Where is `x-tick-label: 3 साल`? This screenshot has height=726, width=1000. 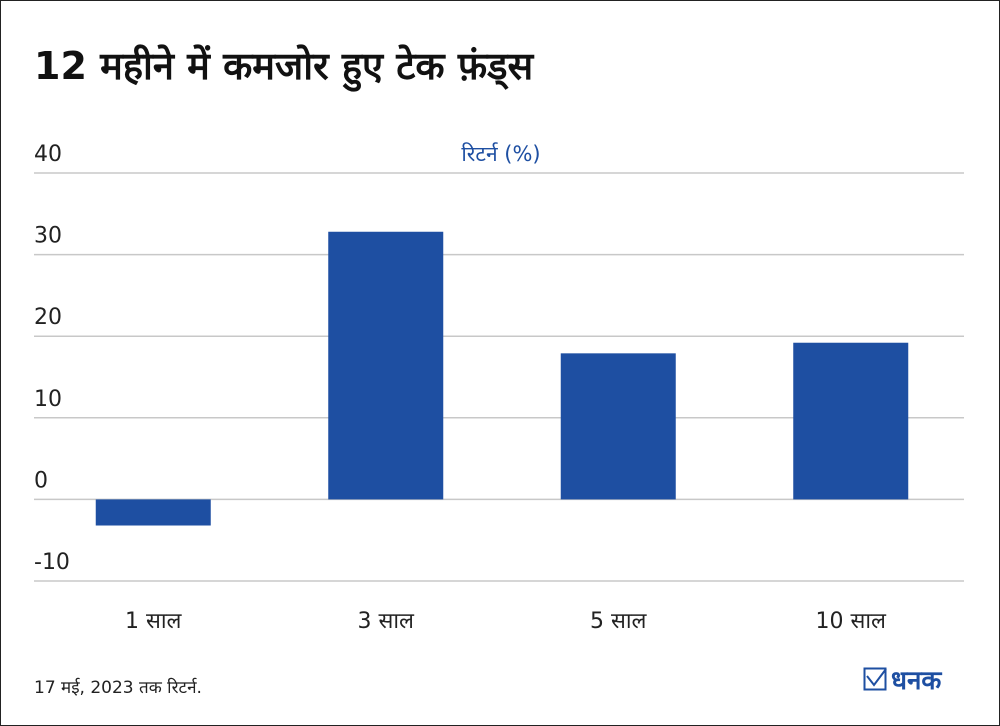
x-tick-label: 3 साल is located at coordinates (387, 621).